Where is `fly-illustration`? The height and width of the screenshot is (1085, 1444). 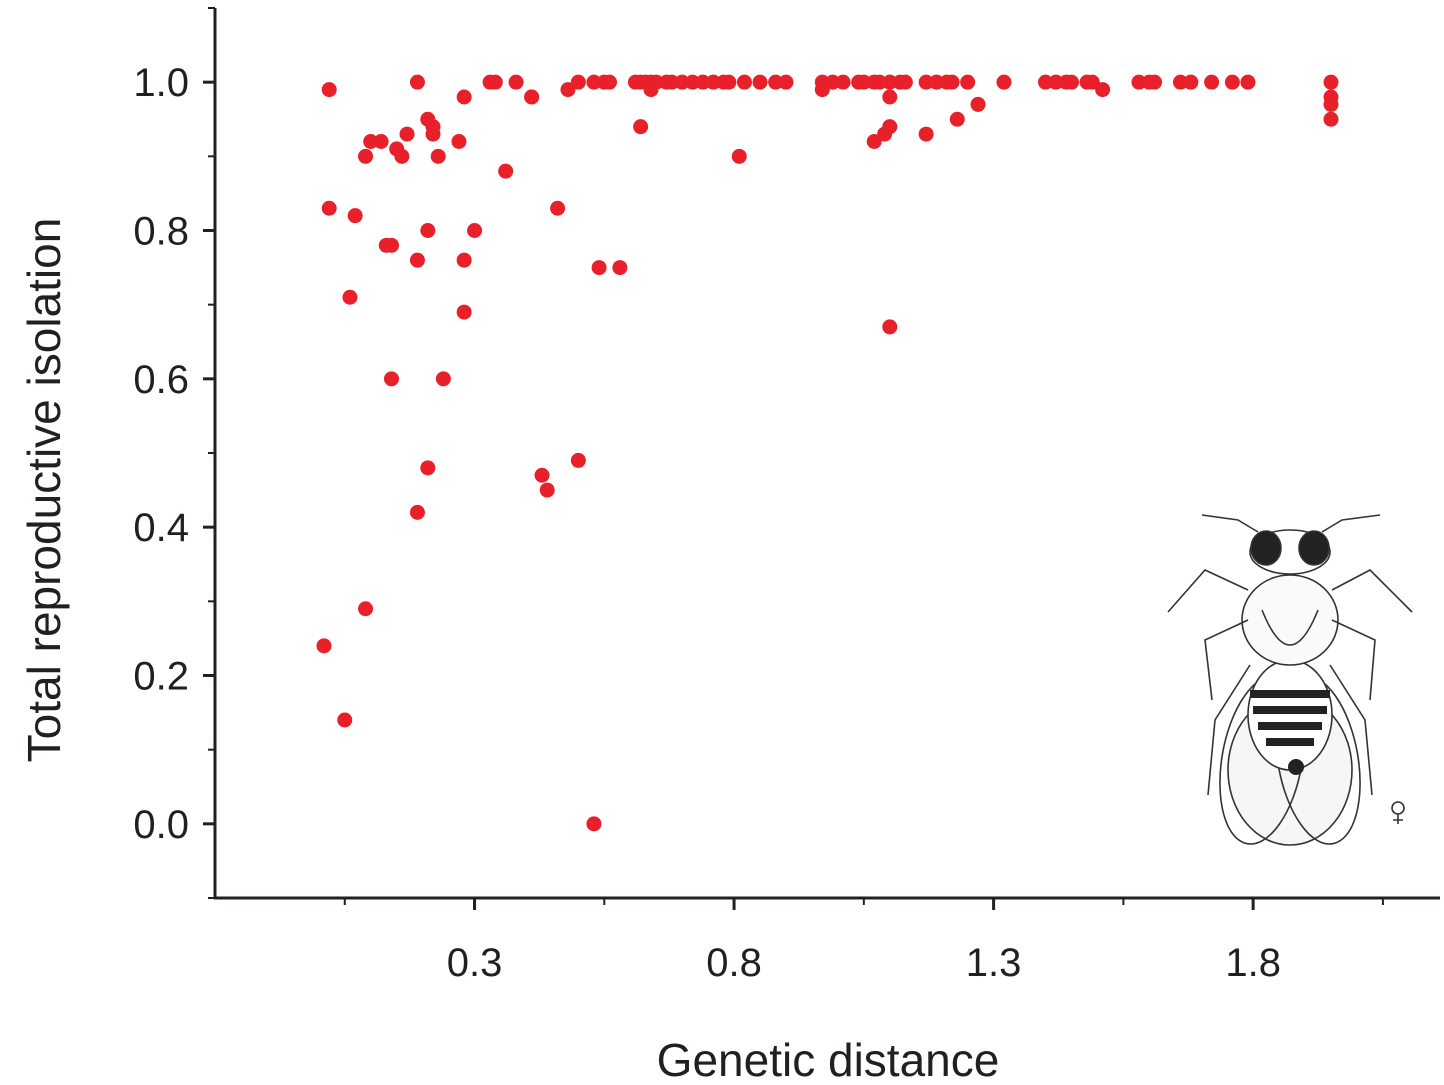 fly-illustration is located at coordinates (1290, 680).